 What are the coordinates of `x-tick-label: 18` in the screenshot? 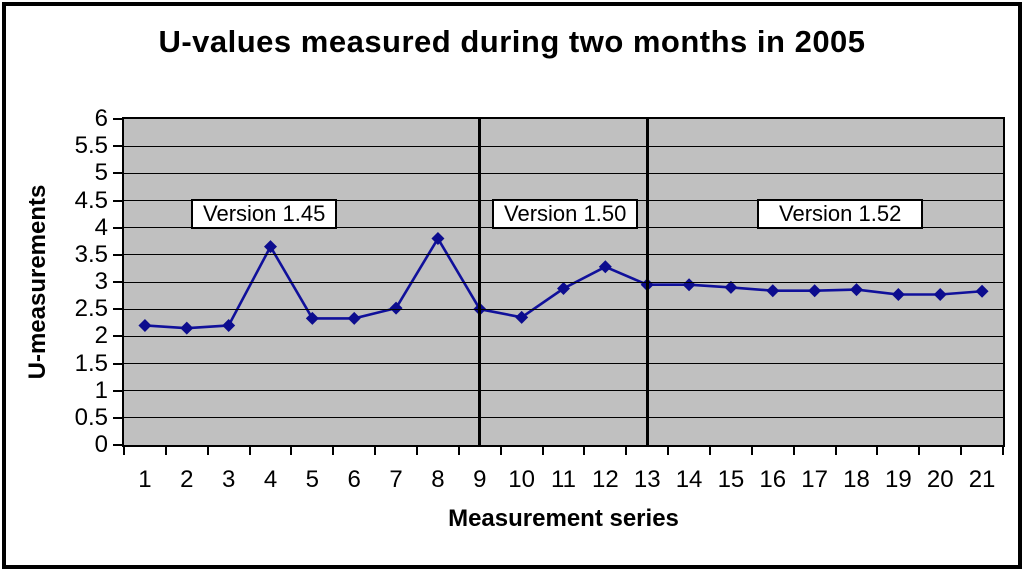 It's located at (856, 479).